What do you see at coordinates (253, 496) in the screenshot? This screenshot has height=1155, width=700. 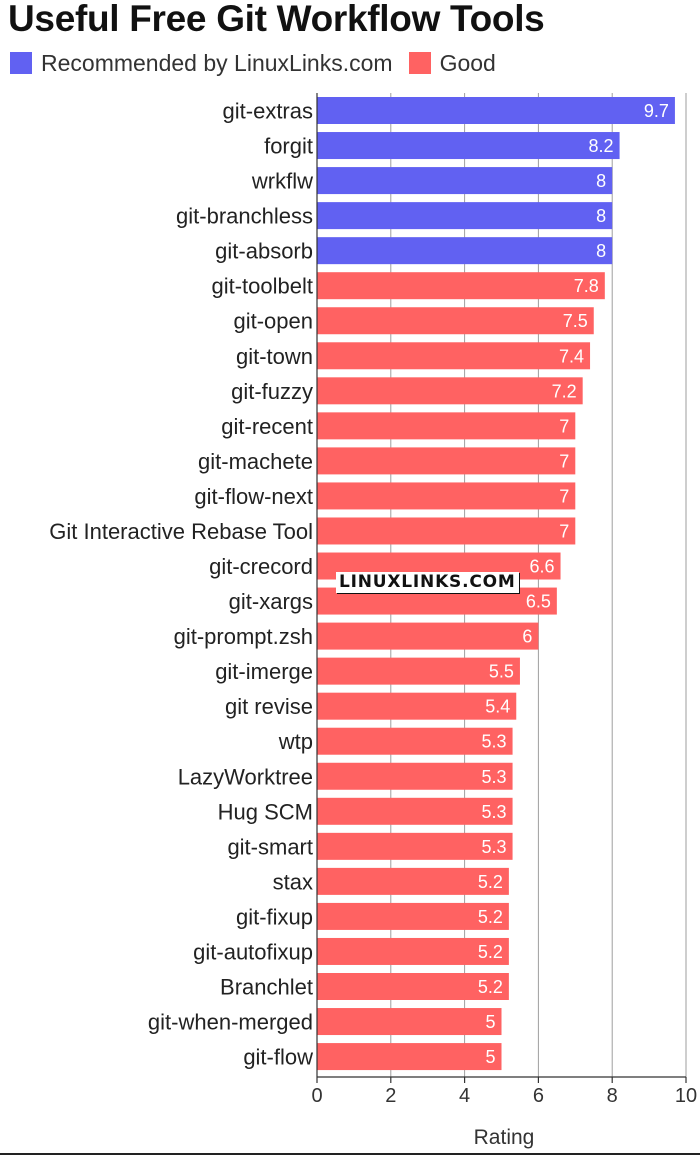 I see `category-label: git-flow-next` at bounding box center [253, 496].